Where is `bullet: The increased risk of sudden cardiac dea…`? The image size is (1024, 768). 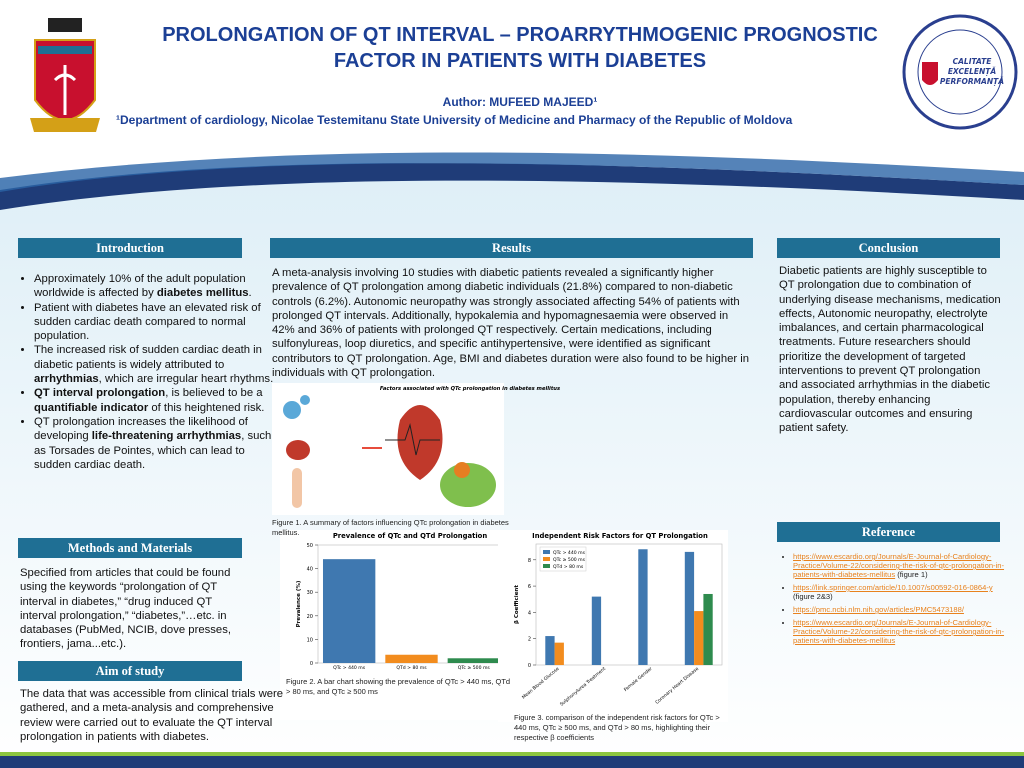
bullet: The increased risk of sudden cardiac dea… is located at coordinates (154, 364).